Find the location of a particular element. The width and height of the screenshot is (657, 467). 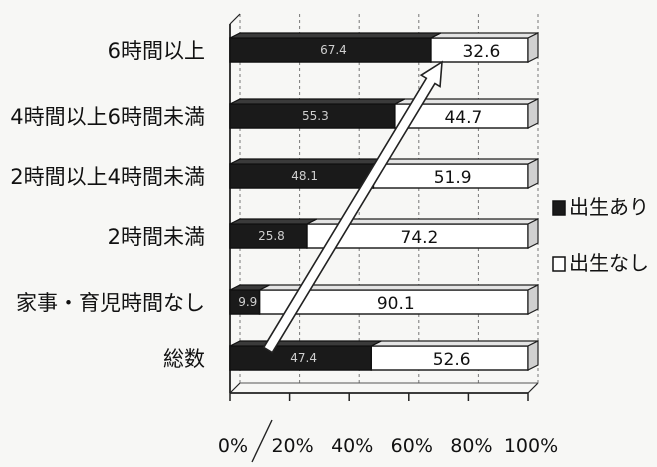

category-label: 6時間以上 is located at coordinates (156, 51).